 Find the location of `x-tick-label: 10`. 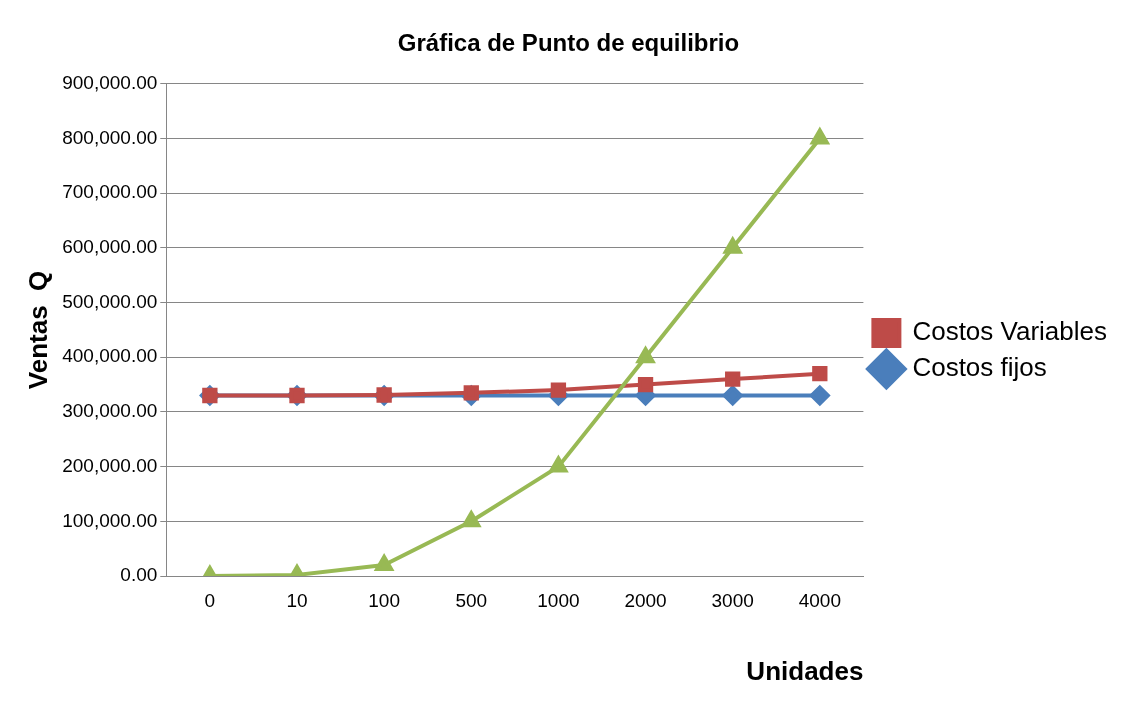

x-tick-label: 10 is located at coordinates (297, 600).